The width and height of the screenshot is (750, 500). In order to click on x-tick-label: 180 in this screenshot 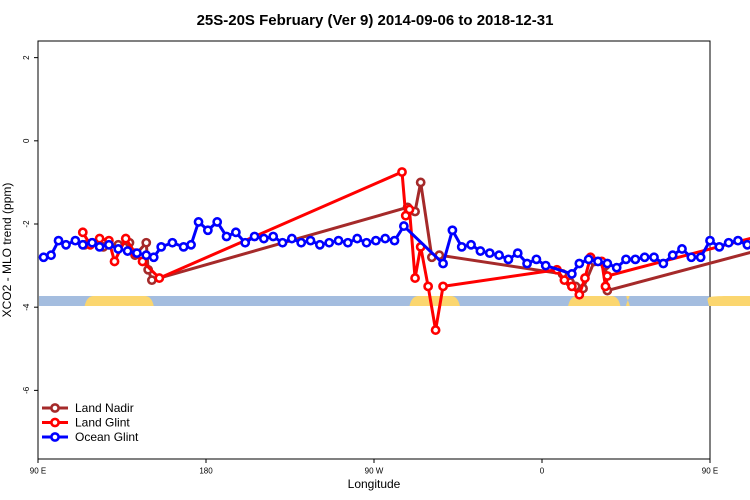, I will do `click(206, 471)`.